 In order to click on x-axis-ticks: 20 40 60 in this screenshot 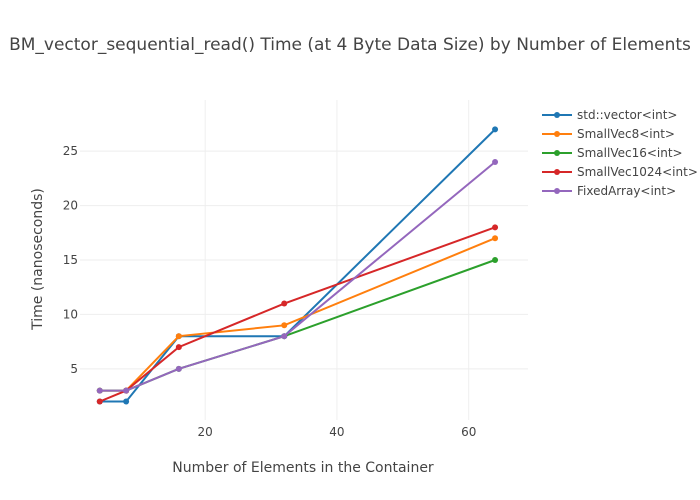, I will do `click(337, 432)`.